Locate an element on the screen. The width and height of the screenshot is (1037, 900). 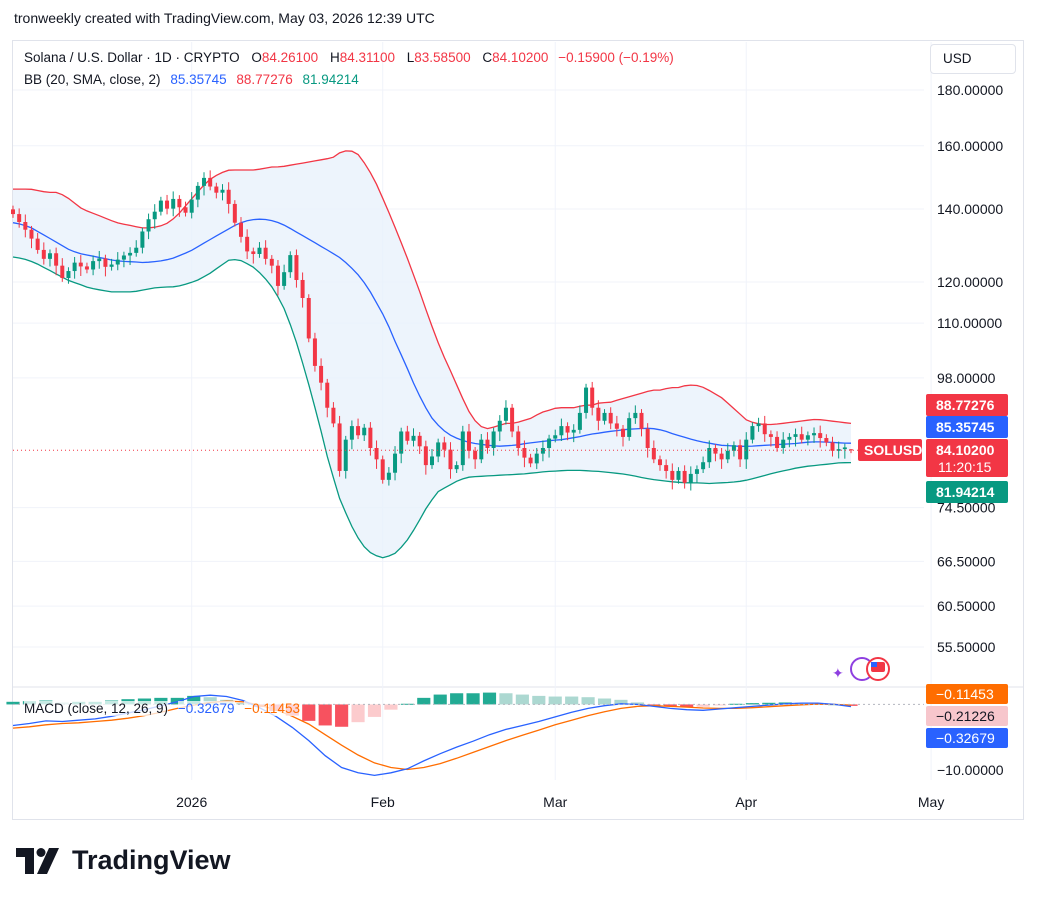
symbol-tag-label: SOLUSD is located at coordinates (893, 450).